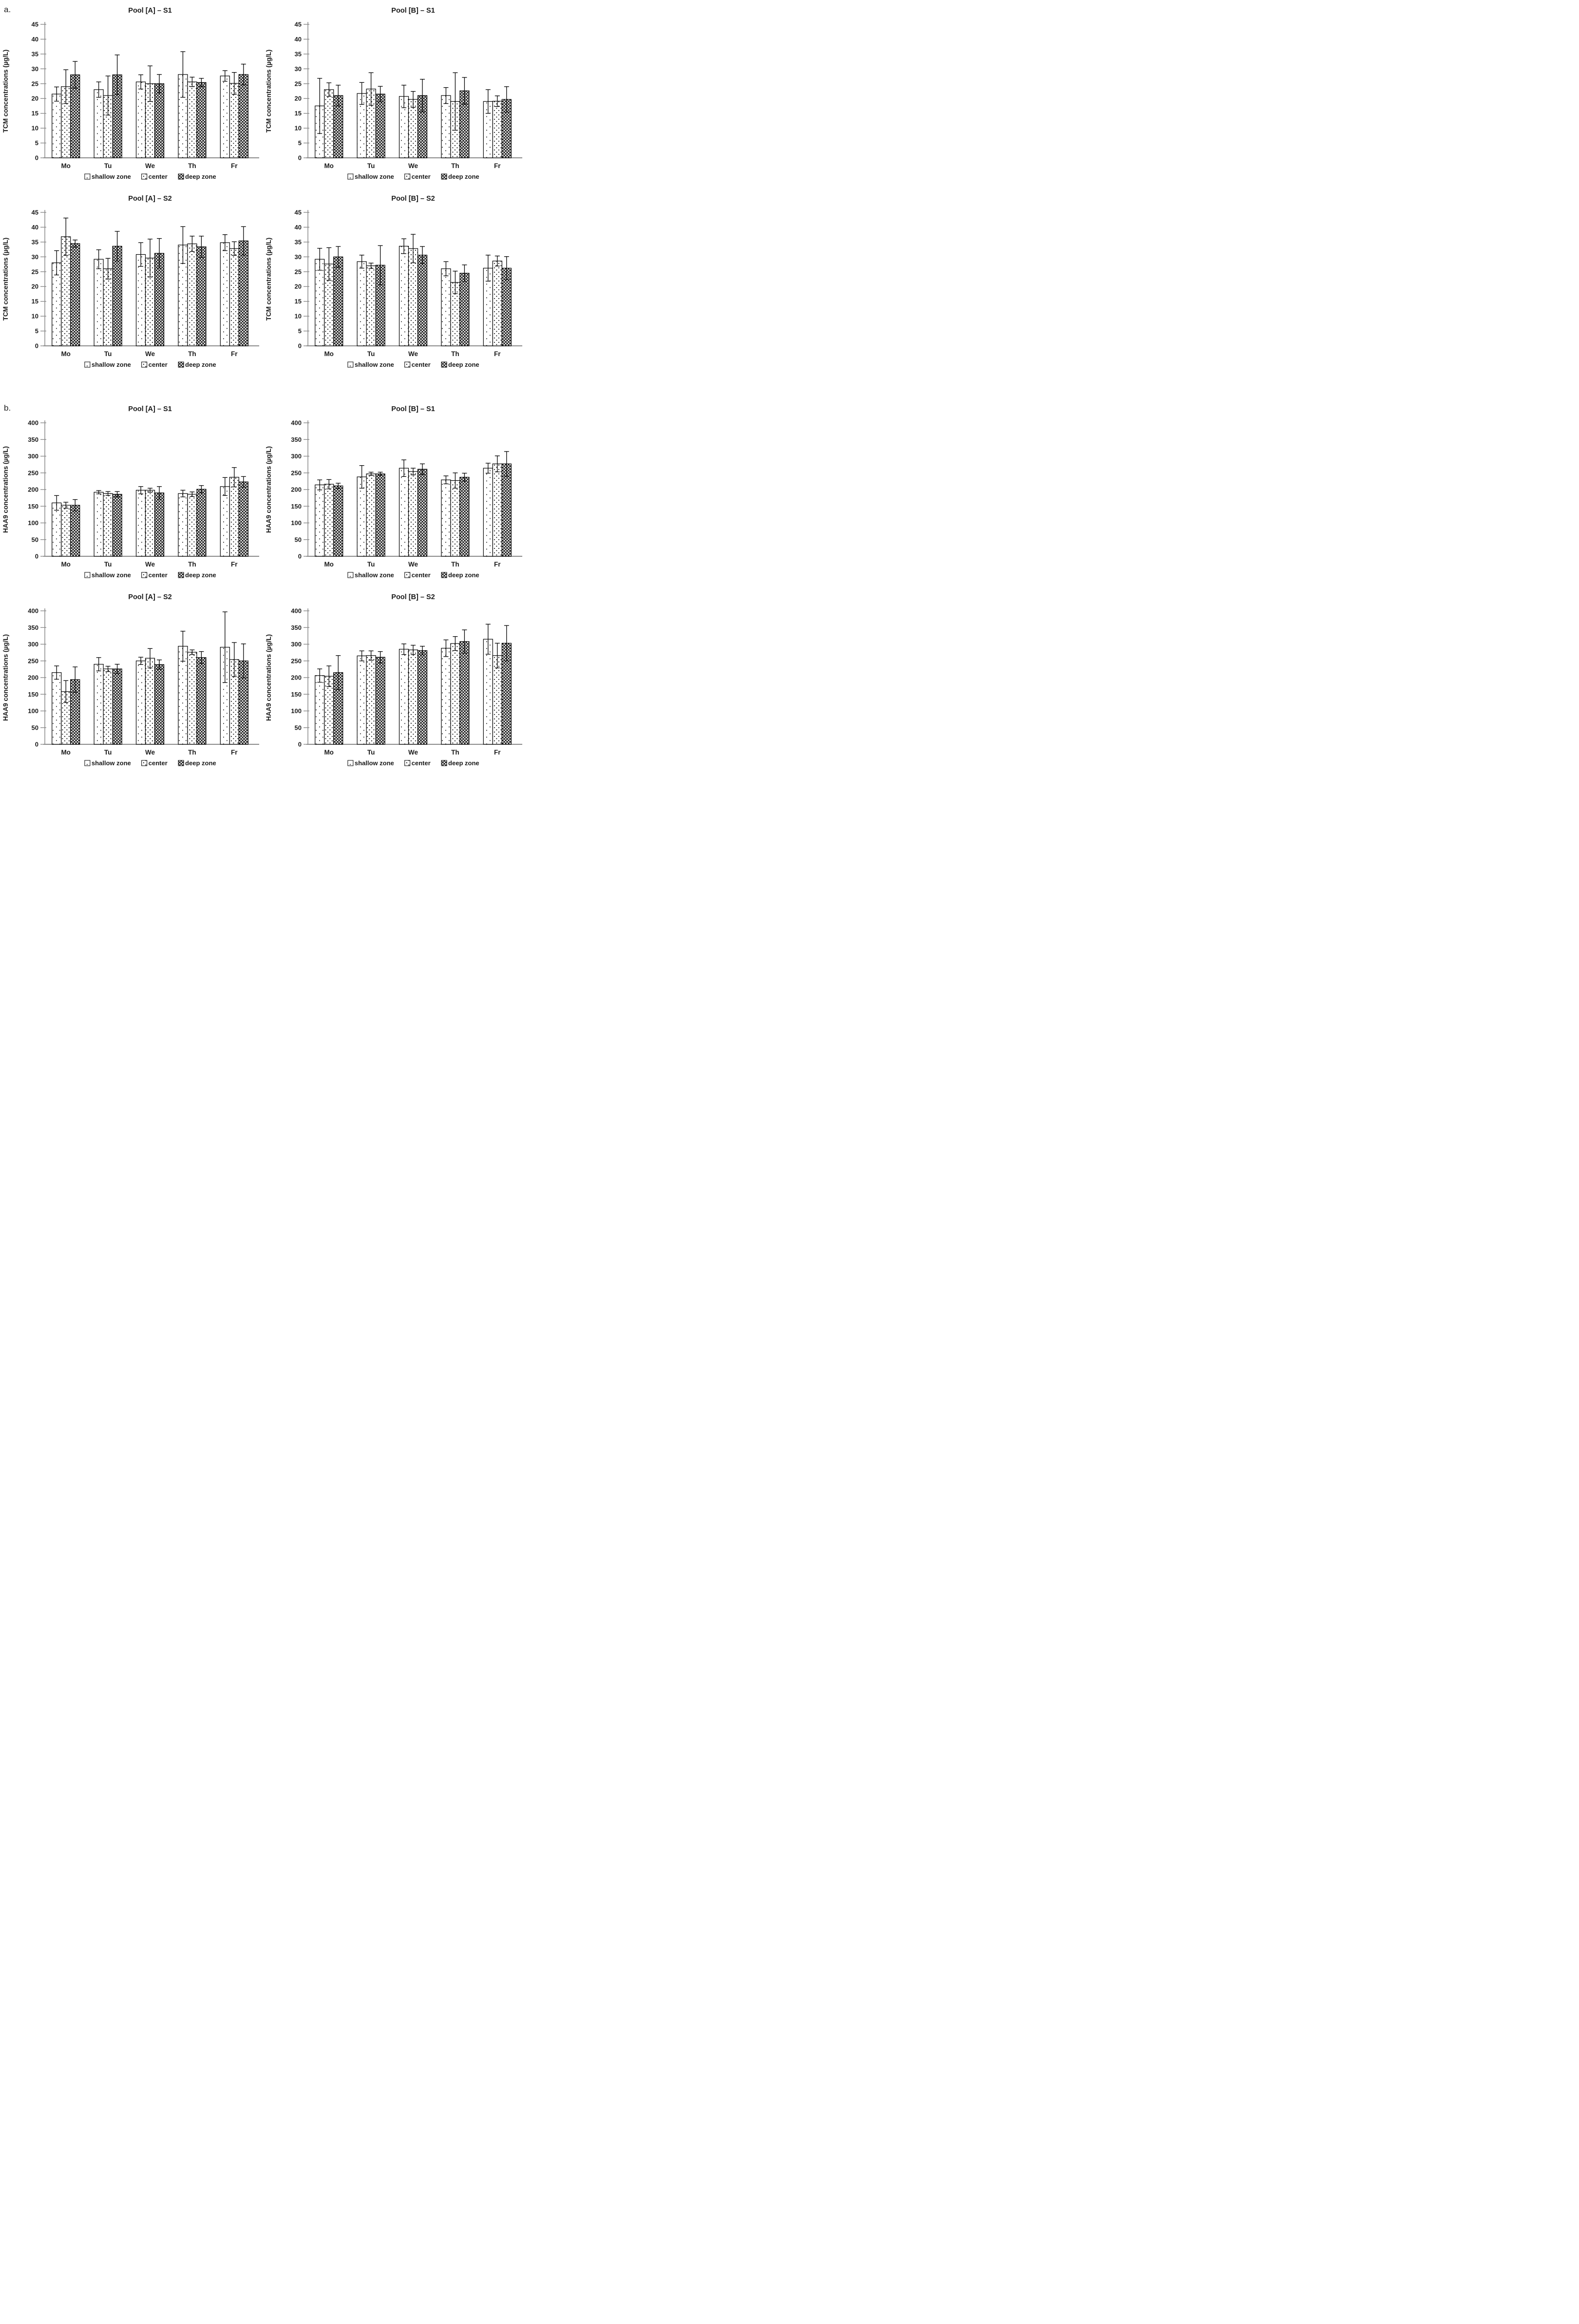 The image size is (1579, 2324). I want to click on bar-center-Mo, so click(66, 531).